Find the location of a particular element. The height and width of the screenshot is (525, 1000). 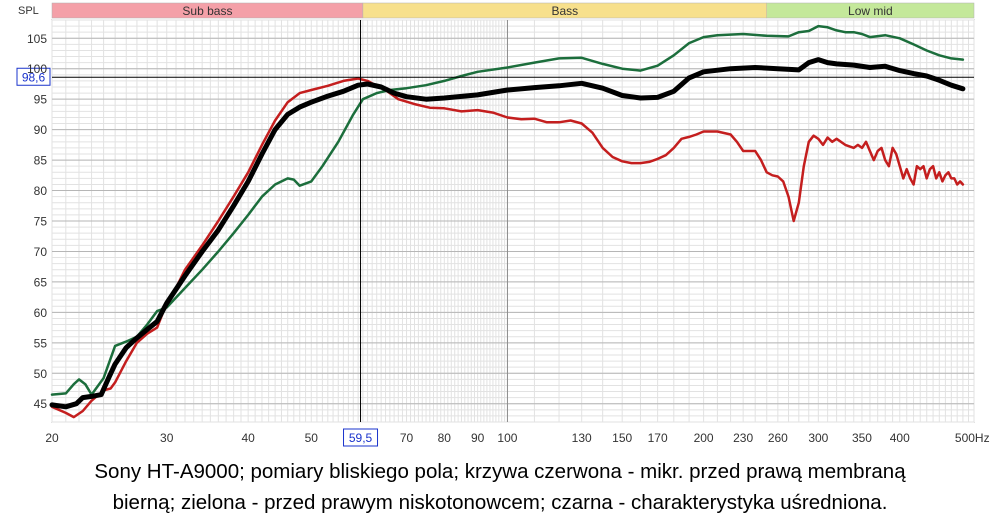

x-tick-label: 90 is located at coordinates (478, 438).